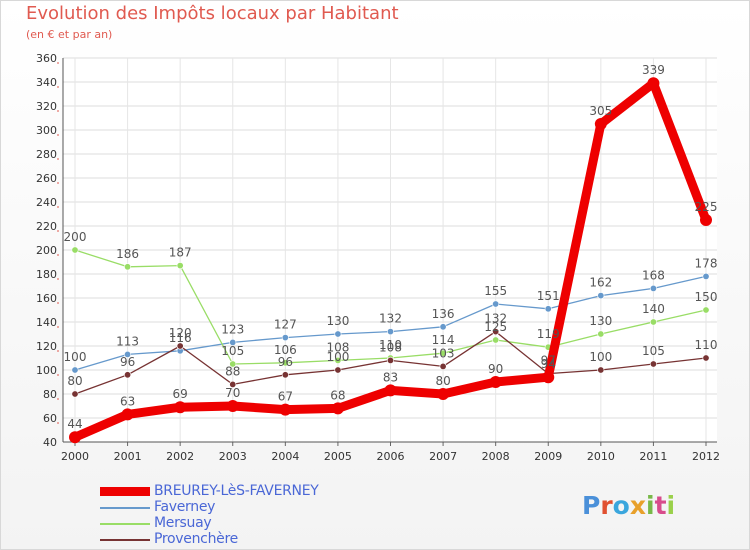  What do you see at coordinates (548, 296) in the screenshot?
I see `data-label: 151` at bounding box center [548, 296].